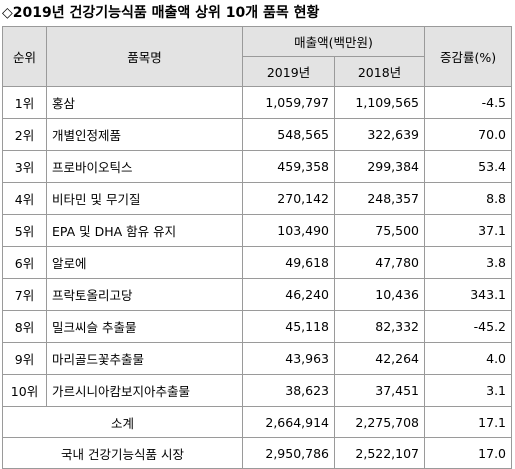  What do you see at coordinates (24, 56) in the screenshot?
I see `header-rank: 순위` at bounding box center [24, 56].